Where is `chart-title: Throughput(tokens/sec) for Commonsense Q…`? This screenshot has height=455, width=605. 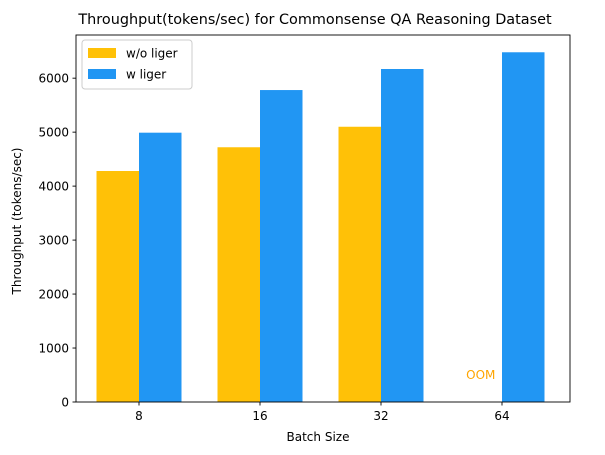 chart-title: Throughput(tokens/sec) for Commonsense Q… is located at coordinates (314, 20).